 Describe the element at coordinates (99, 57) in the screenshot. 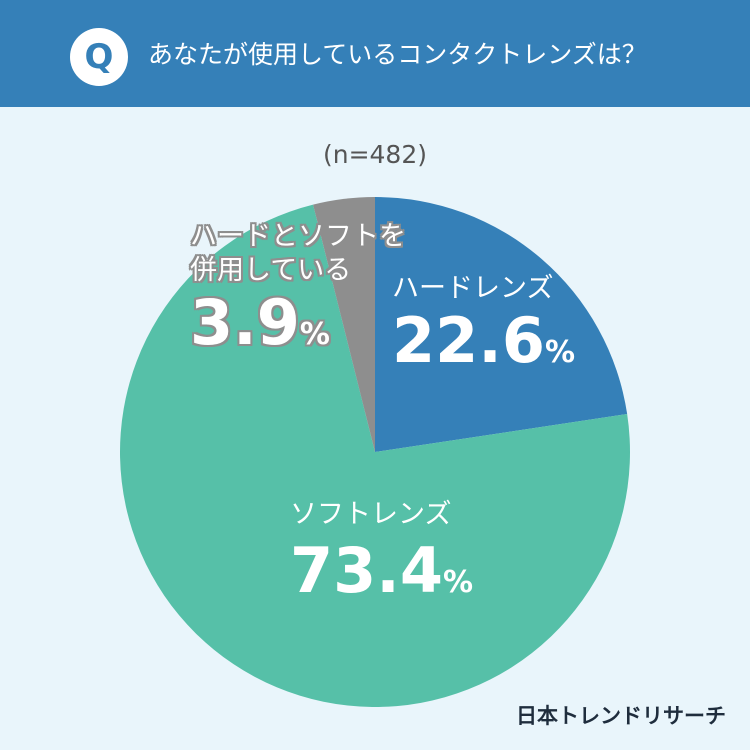

I see `q-badge-icon: Q` at that location.